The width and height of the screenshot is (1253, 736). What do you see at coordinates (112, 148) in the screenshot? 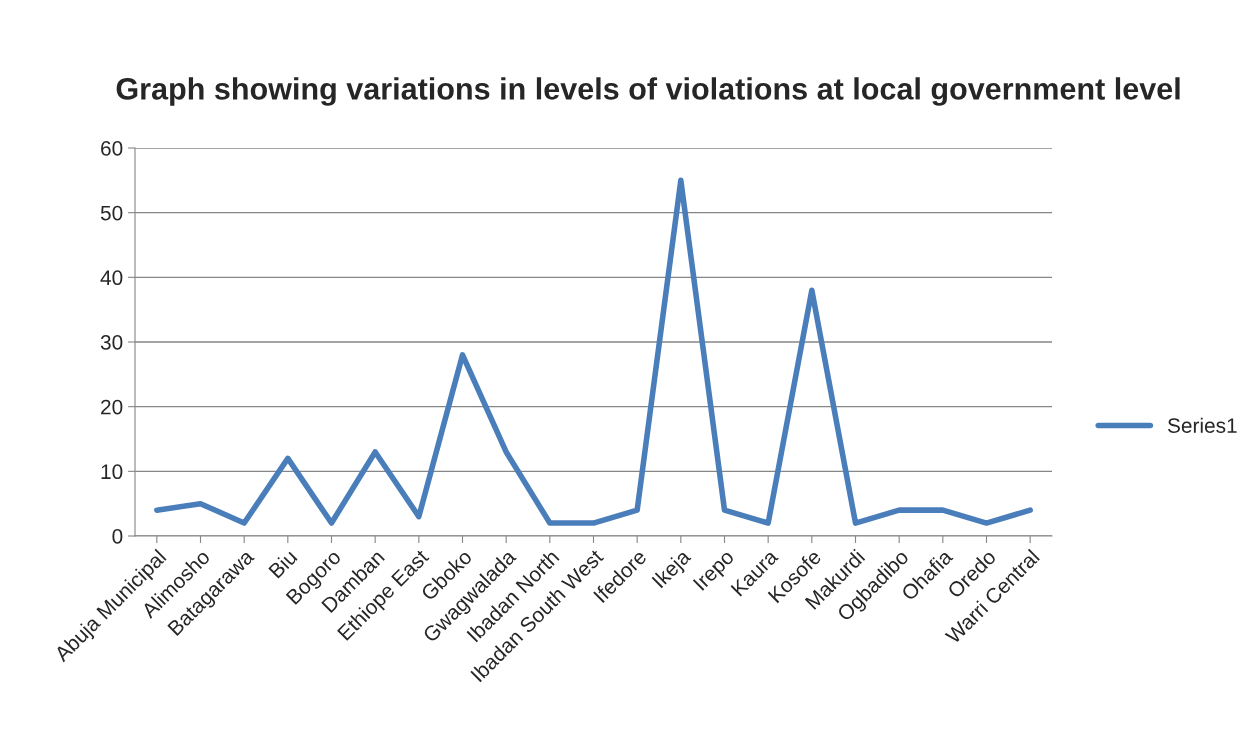
I see `y-tick-label: 60` at bounding box center [112, 148].